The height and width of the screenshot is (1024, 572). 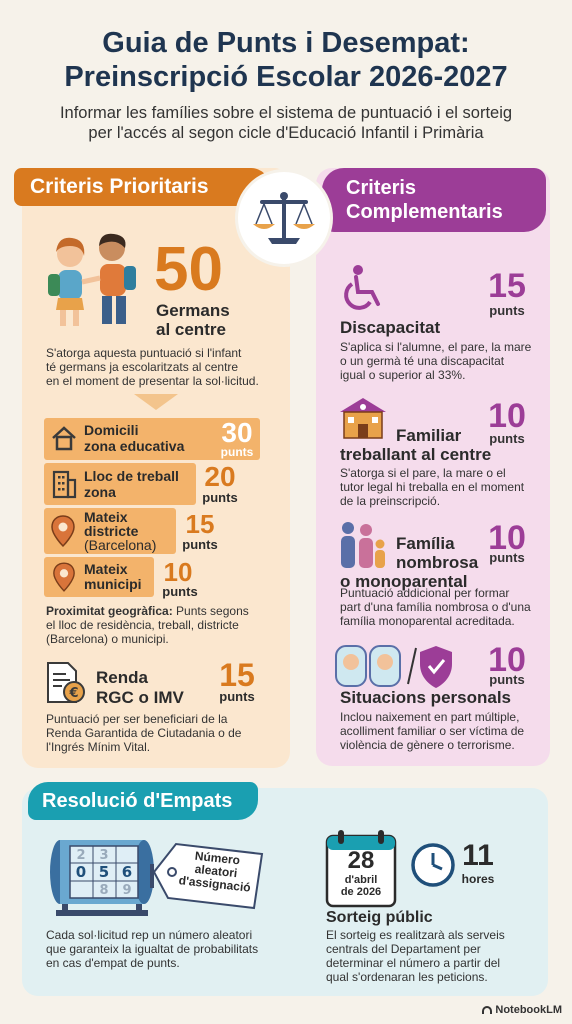 What do you see at coordinates (434, 200) in the screenshot?
I see `complementary-criteria-banner: Criteris Complementaris` at bounding box center [434, 200].